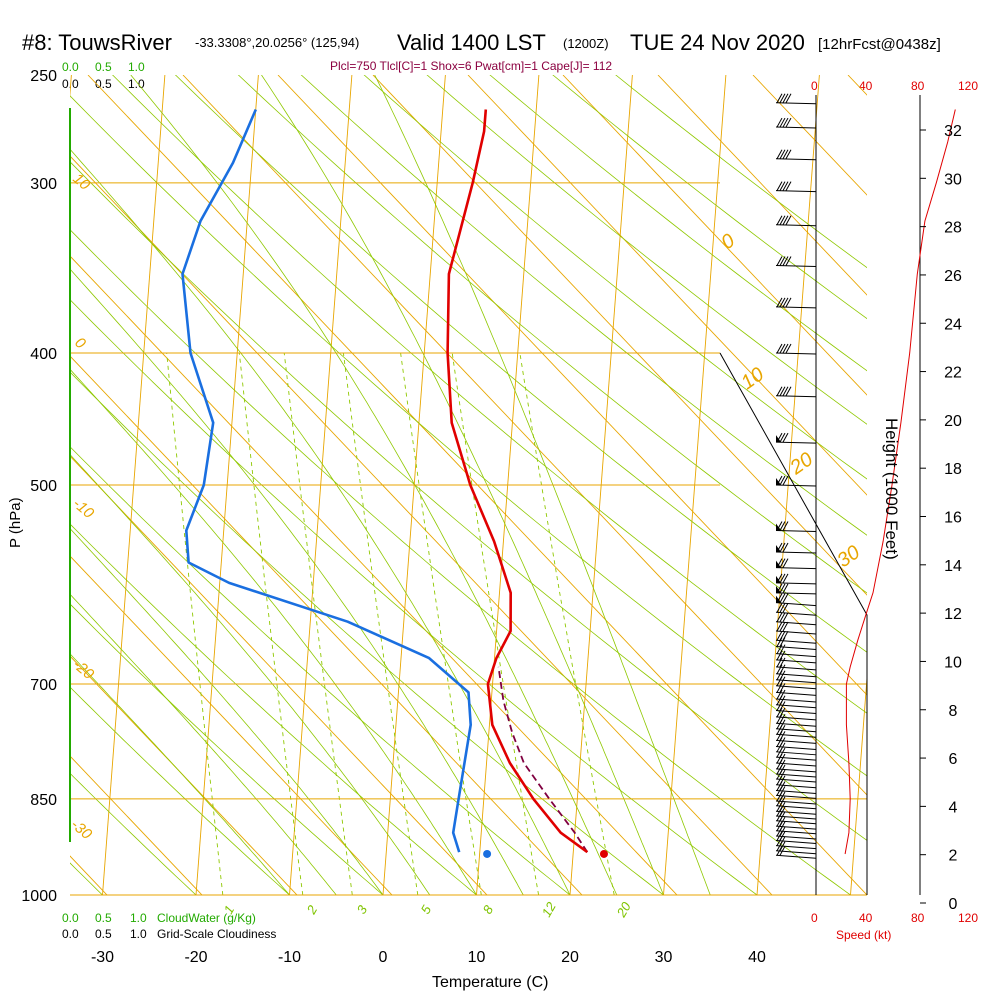  What do you see at coordinates (752, 378) in the screenshot?
I see `scale-label-10: 10` at bounding box center [752, 378].